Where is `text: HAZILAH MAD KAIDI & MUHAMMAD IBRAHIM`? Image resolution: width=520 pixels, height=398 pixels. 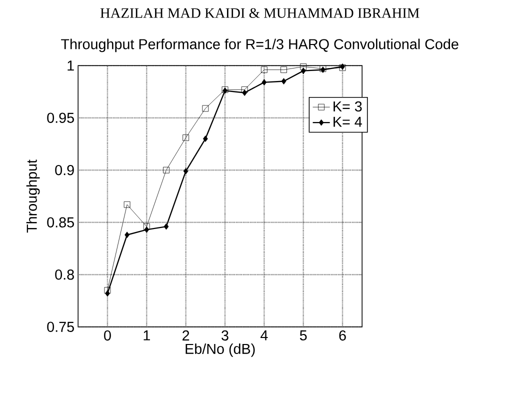
text: HAZILAH MAD KAIDI & MUHAMMAD IBRAHIM is located at coordinates (260, 13).